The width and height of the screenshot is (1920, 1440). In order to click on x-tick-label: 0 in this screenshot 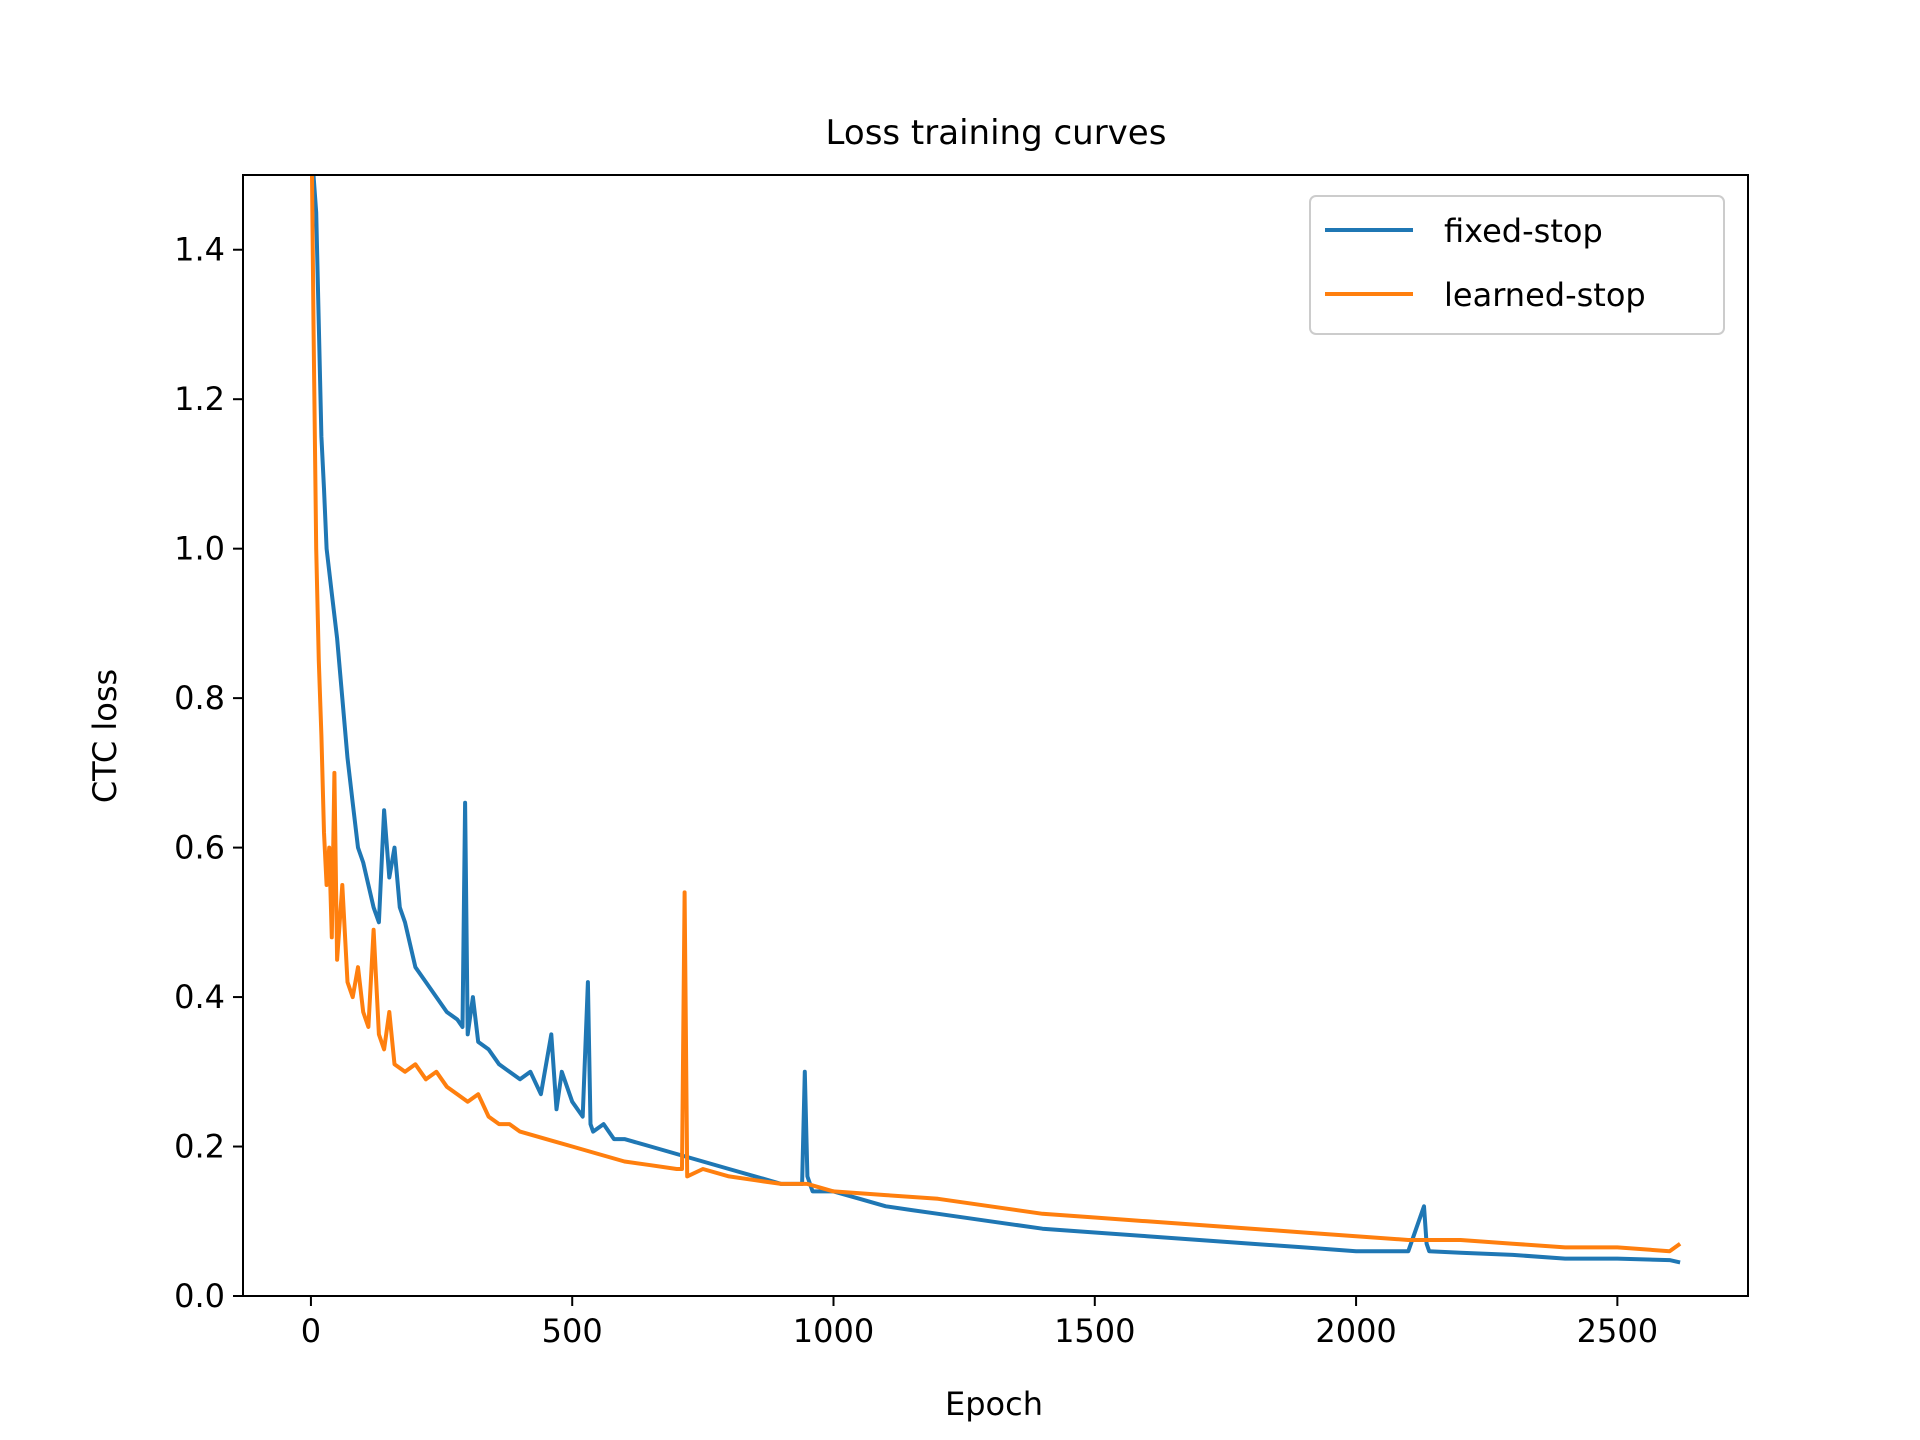, I will do `click(311, 1331)`.